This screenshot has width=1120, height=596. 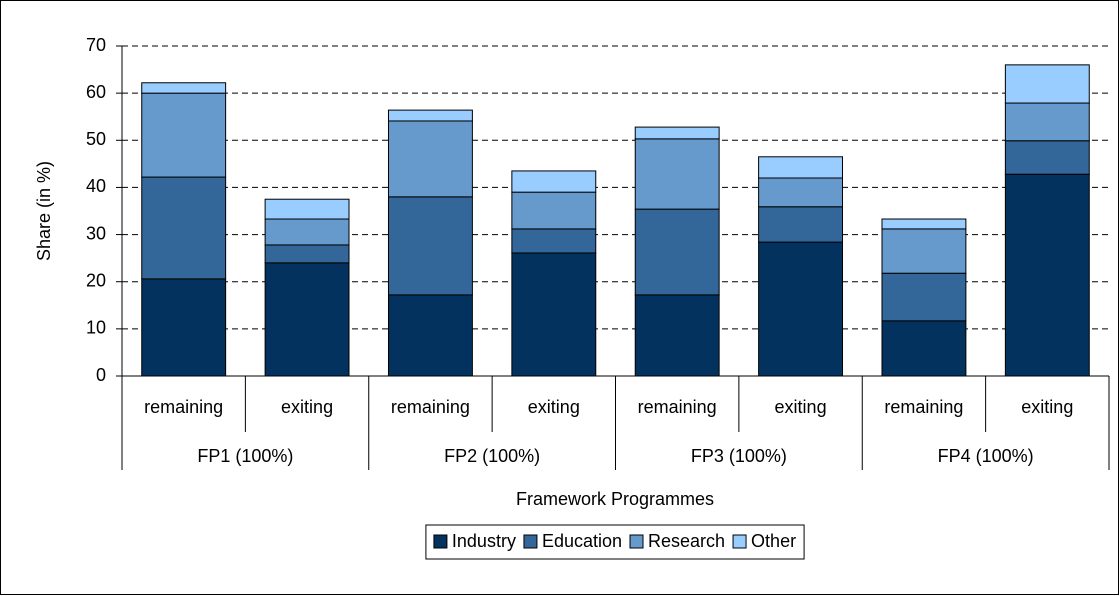 I want to click on group-label: FP4 (100%), so click(x=986, y=456).